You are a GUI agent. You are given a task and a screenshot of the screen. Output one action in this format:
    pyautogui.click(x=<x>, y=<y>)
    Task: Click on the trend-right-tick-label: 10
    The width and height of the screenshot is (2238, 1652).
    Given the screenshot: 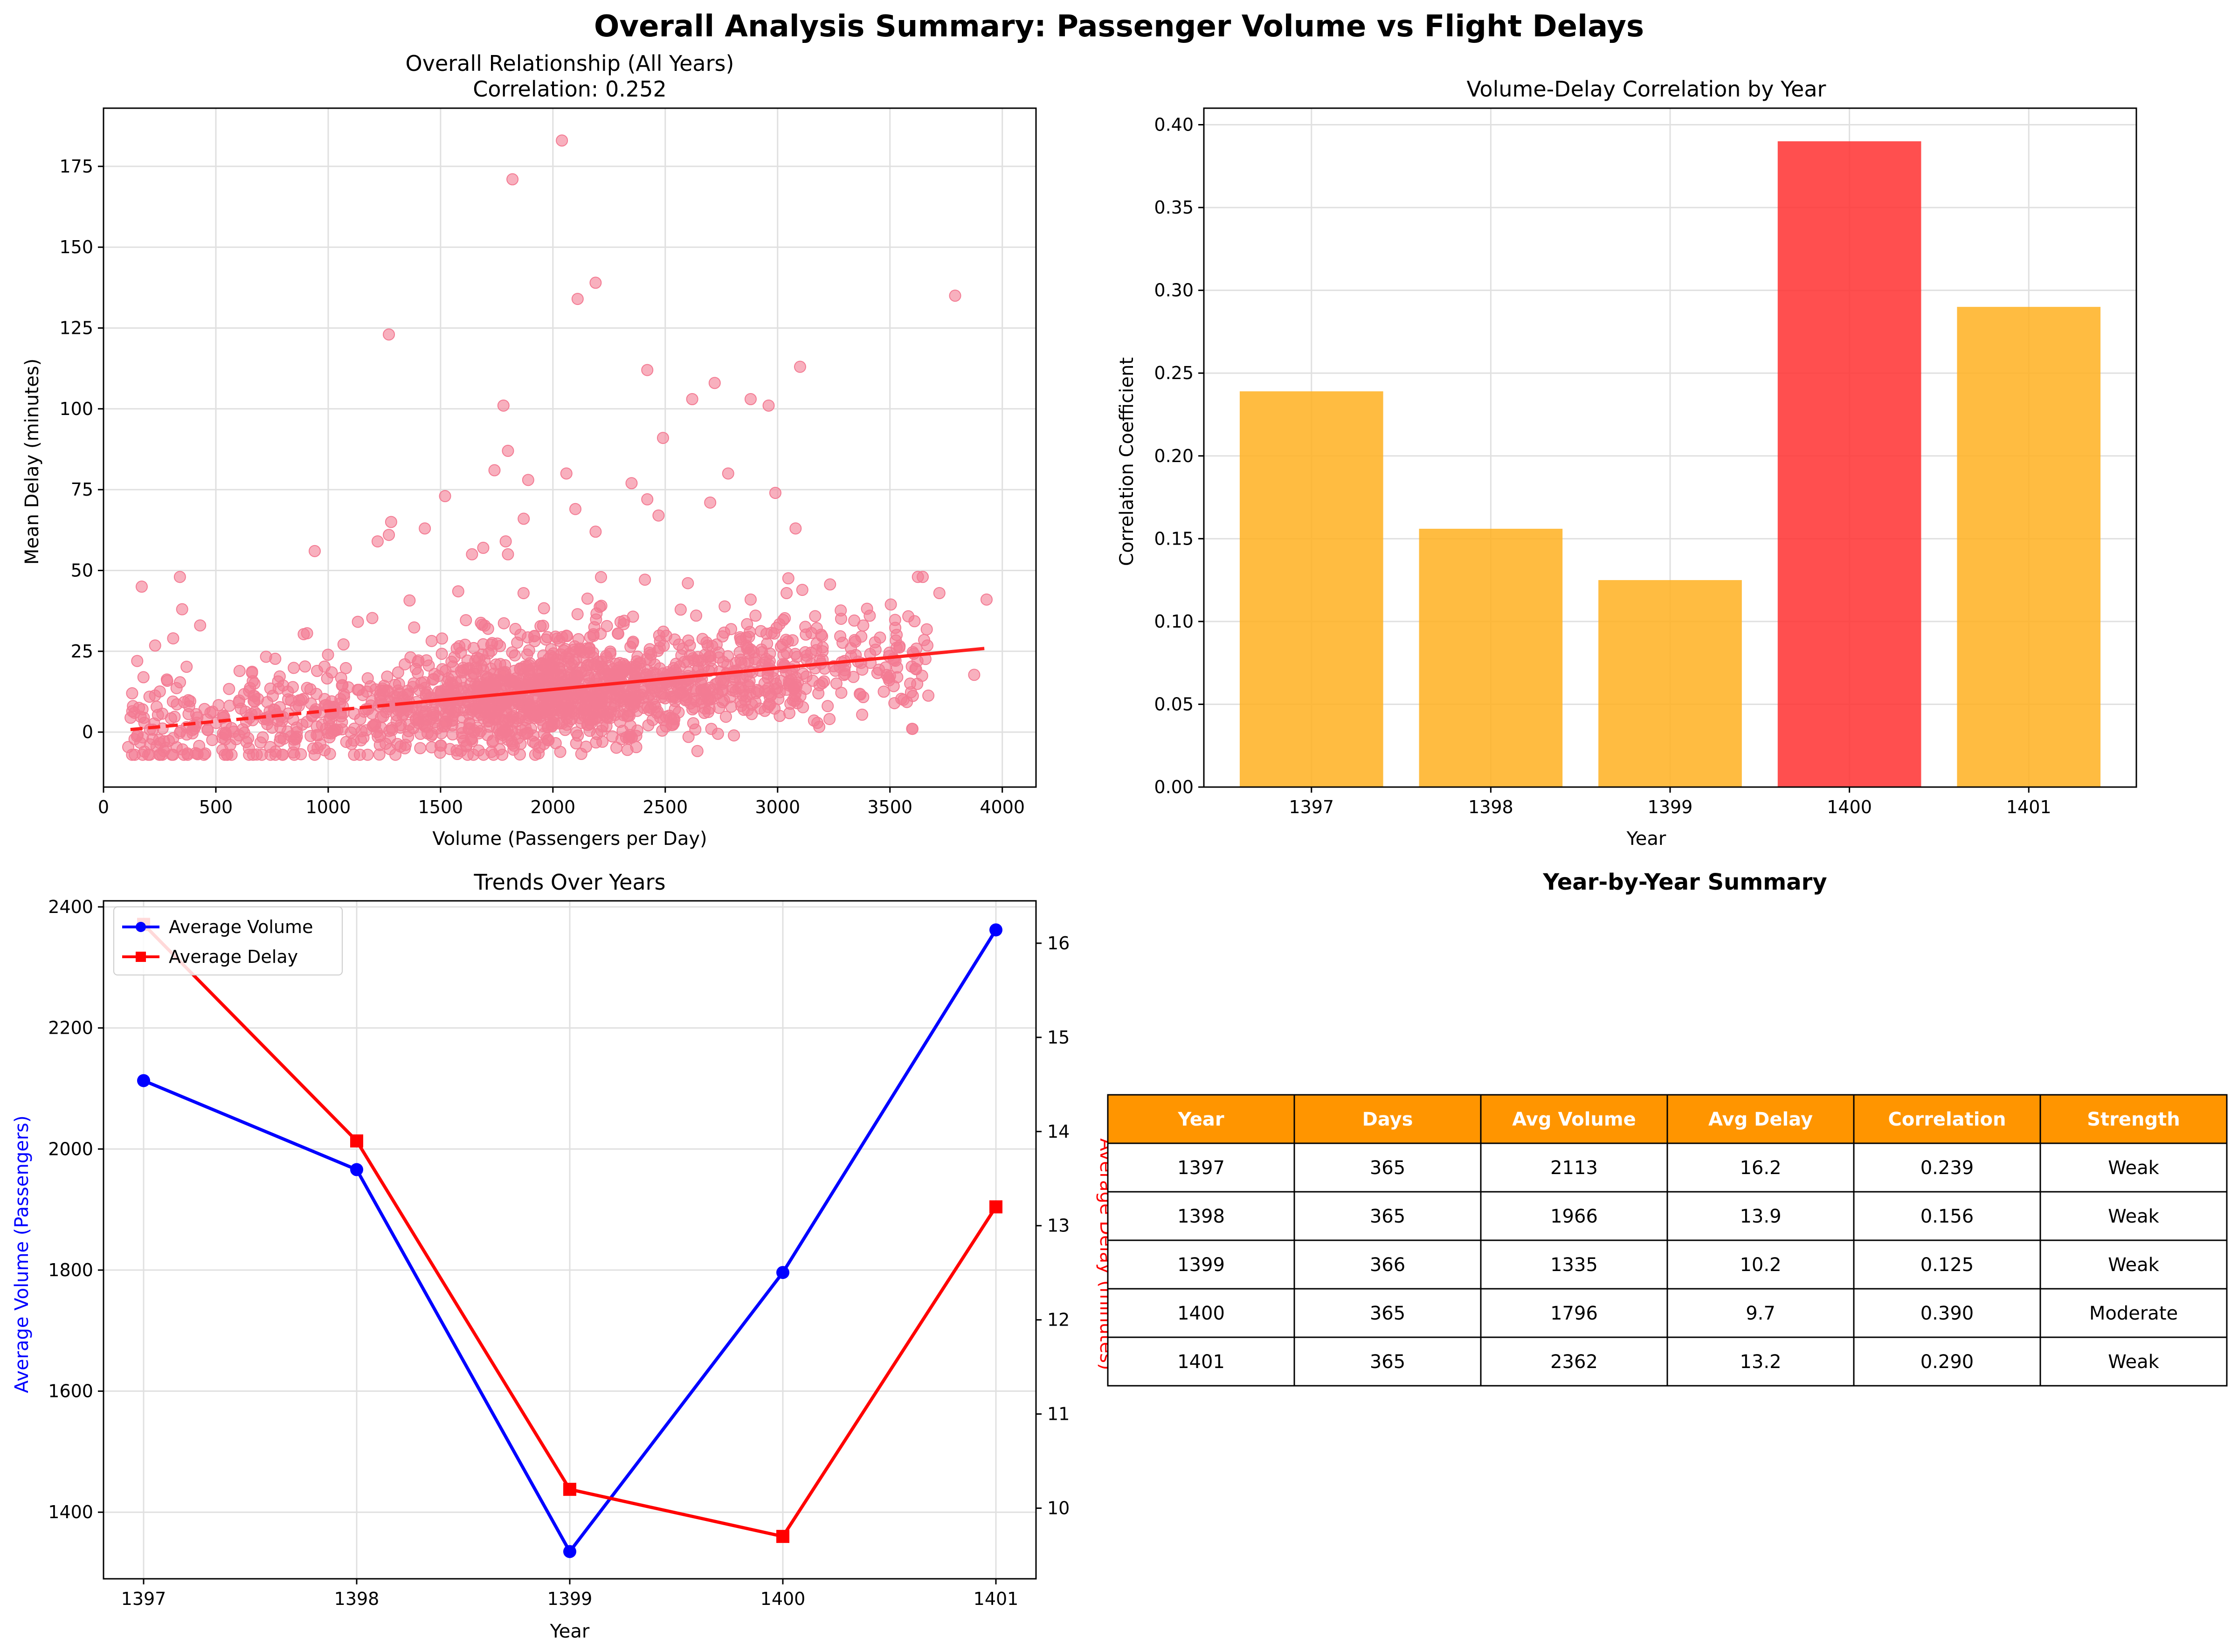 What is the action you would take?
    pyautogui.click(x=1058, y=1508)
    